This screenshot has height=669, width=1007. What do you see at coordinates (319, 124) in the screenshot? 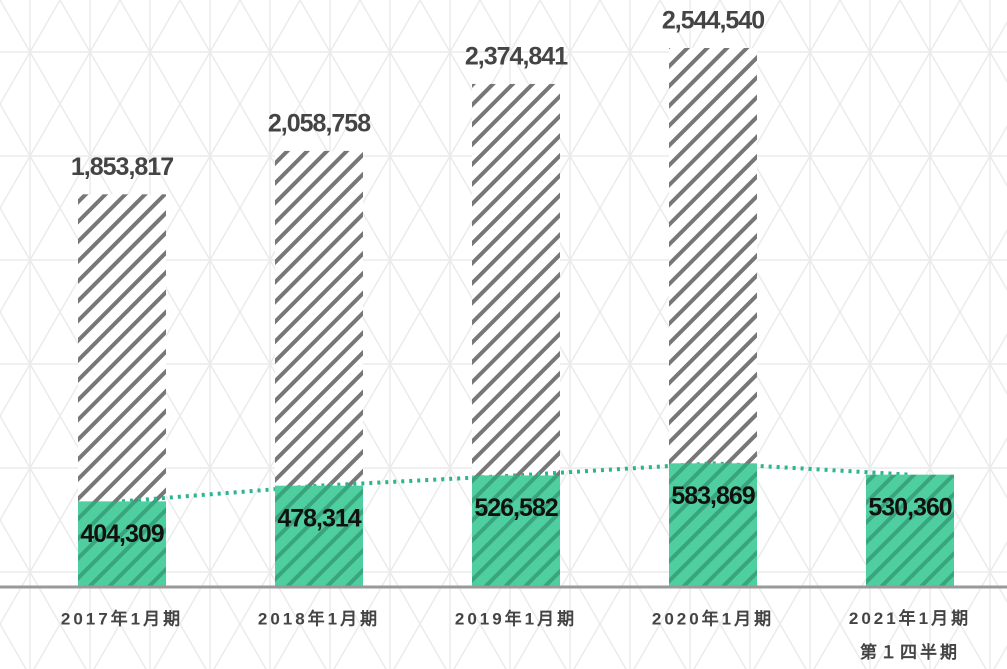
I see `value-label: 2,058,758` at bounding box center [319, 124].